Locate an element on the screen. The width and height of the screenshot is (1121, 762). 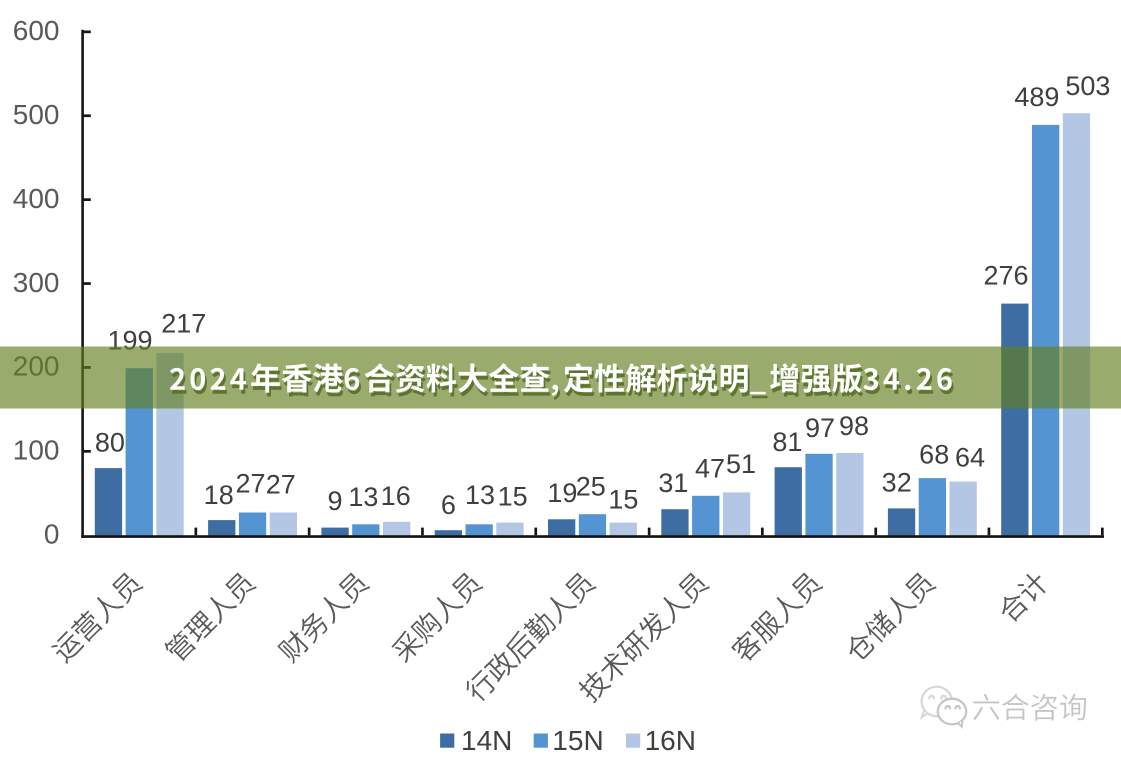
svg-text: 400 is located at coordinates (36, 198).